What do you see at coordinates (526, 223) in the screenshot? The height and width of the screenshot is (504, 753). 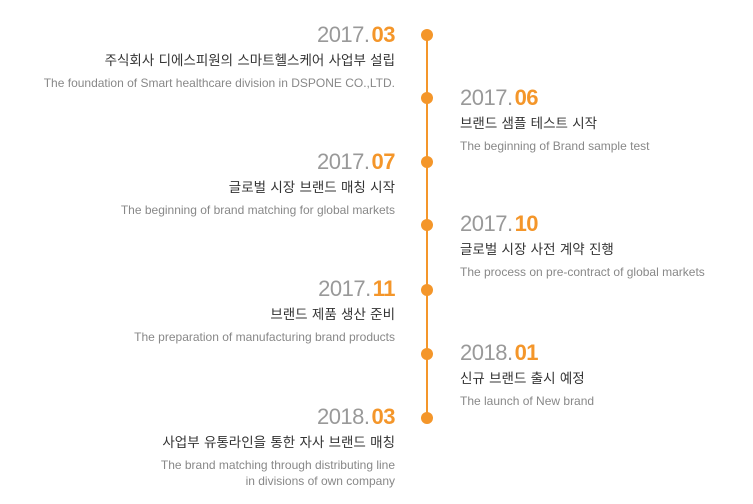 I see `entry-month: 10` at bounding box center [526, 223].